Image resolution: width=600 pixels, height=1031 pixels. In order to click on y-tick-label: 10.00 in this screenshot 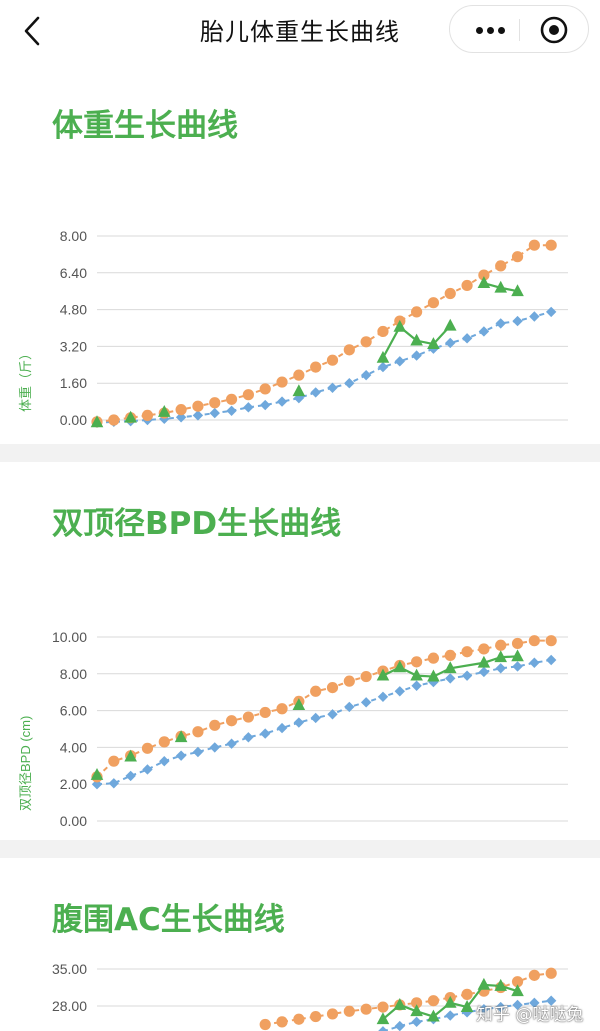, I will do `click(69, 637)`.